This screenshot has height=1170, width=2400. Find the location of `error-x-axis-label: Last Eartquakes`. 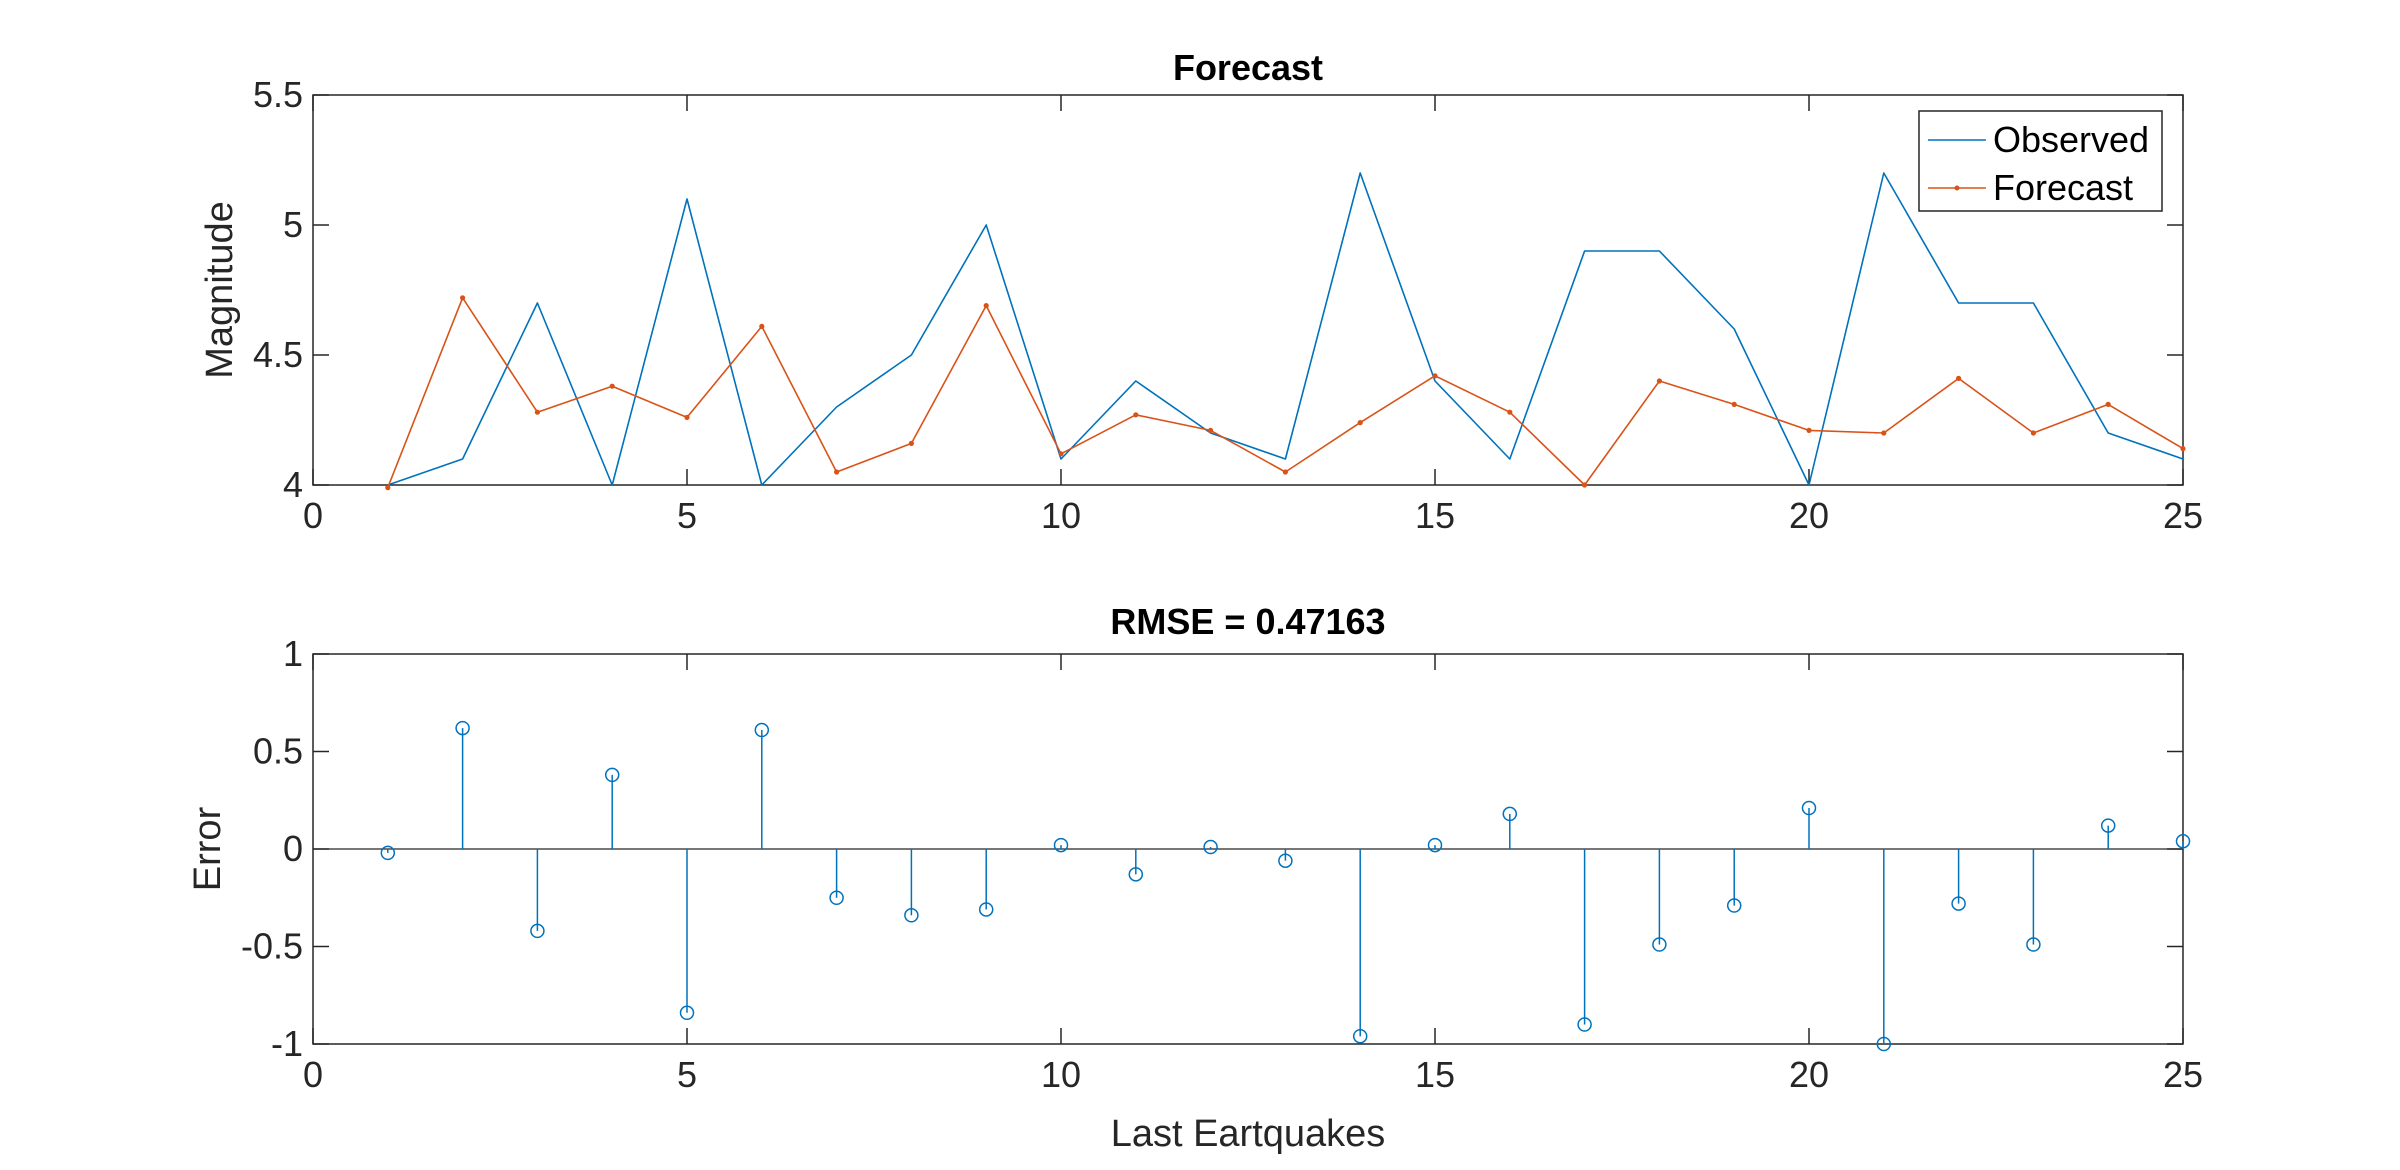

error-x-axis-label: Last Eartquakes is located at coordinates (1248, 1134).